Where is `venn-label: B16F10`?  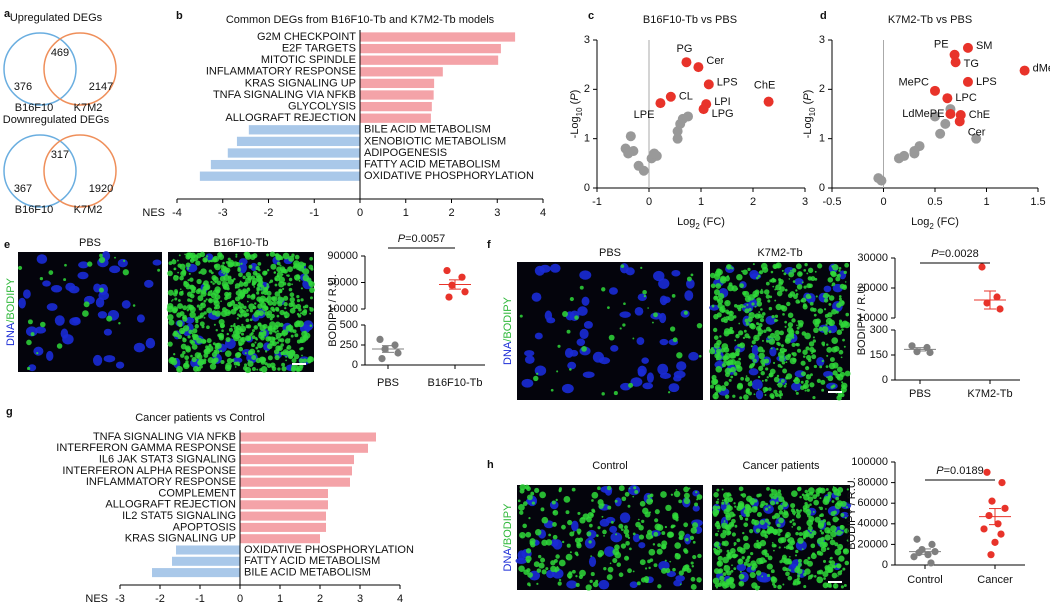
venn-label: B16F10 is located at coordinates (34, 108).